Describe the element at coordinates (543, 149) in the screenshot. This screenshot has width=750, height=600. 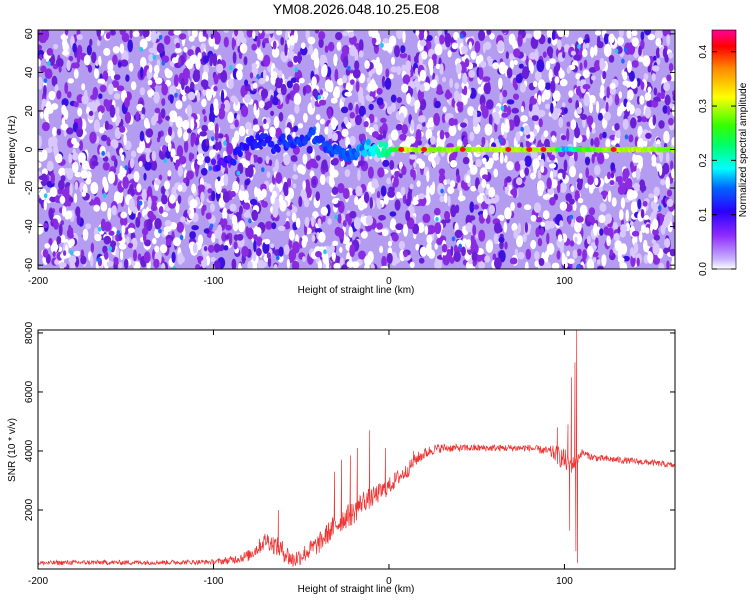
I see `track-peak` at that location.